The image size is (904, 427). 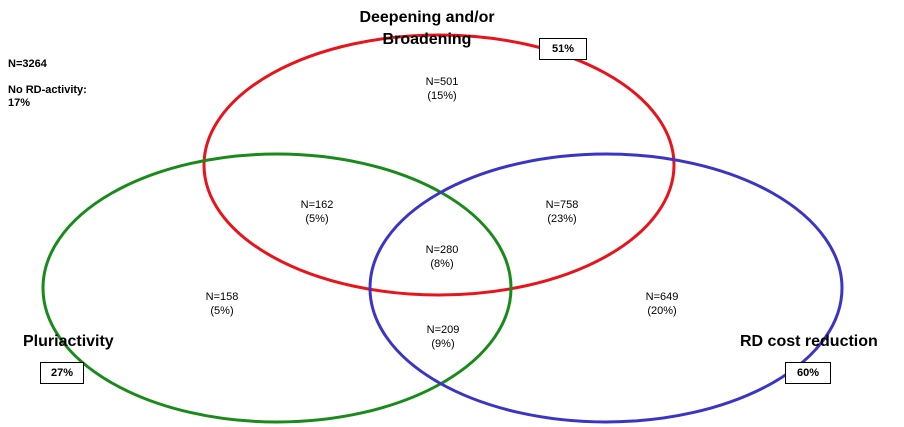 What do you see at coordinates (317, 219) in the screenshot?
I see `region-deepening-pluri-pct: (5%)` at bounding box center [317, 219].